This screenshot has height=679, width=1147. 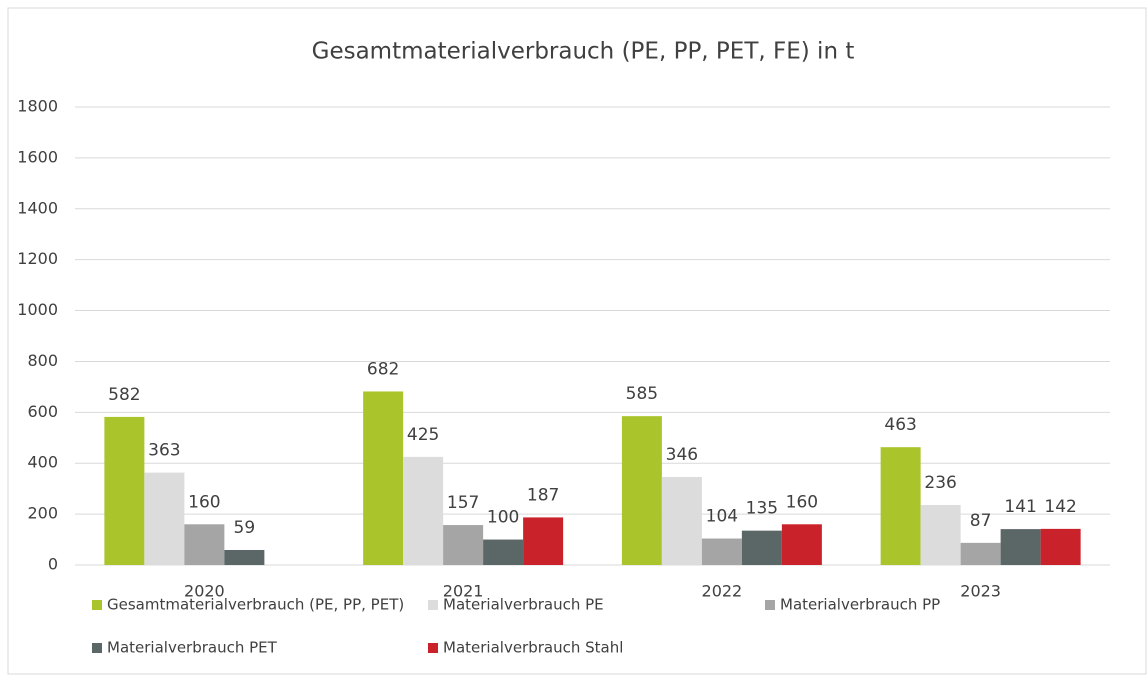 I want to click on legend-label: Gesamtmaterialverbrauch (PE, PP, PET), so click(x=255, y=605).